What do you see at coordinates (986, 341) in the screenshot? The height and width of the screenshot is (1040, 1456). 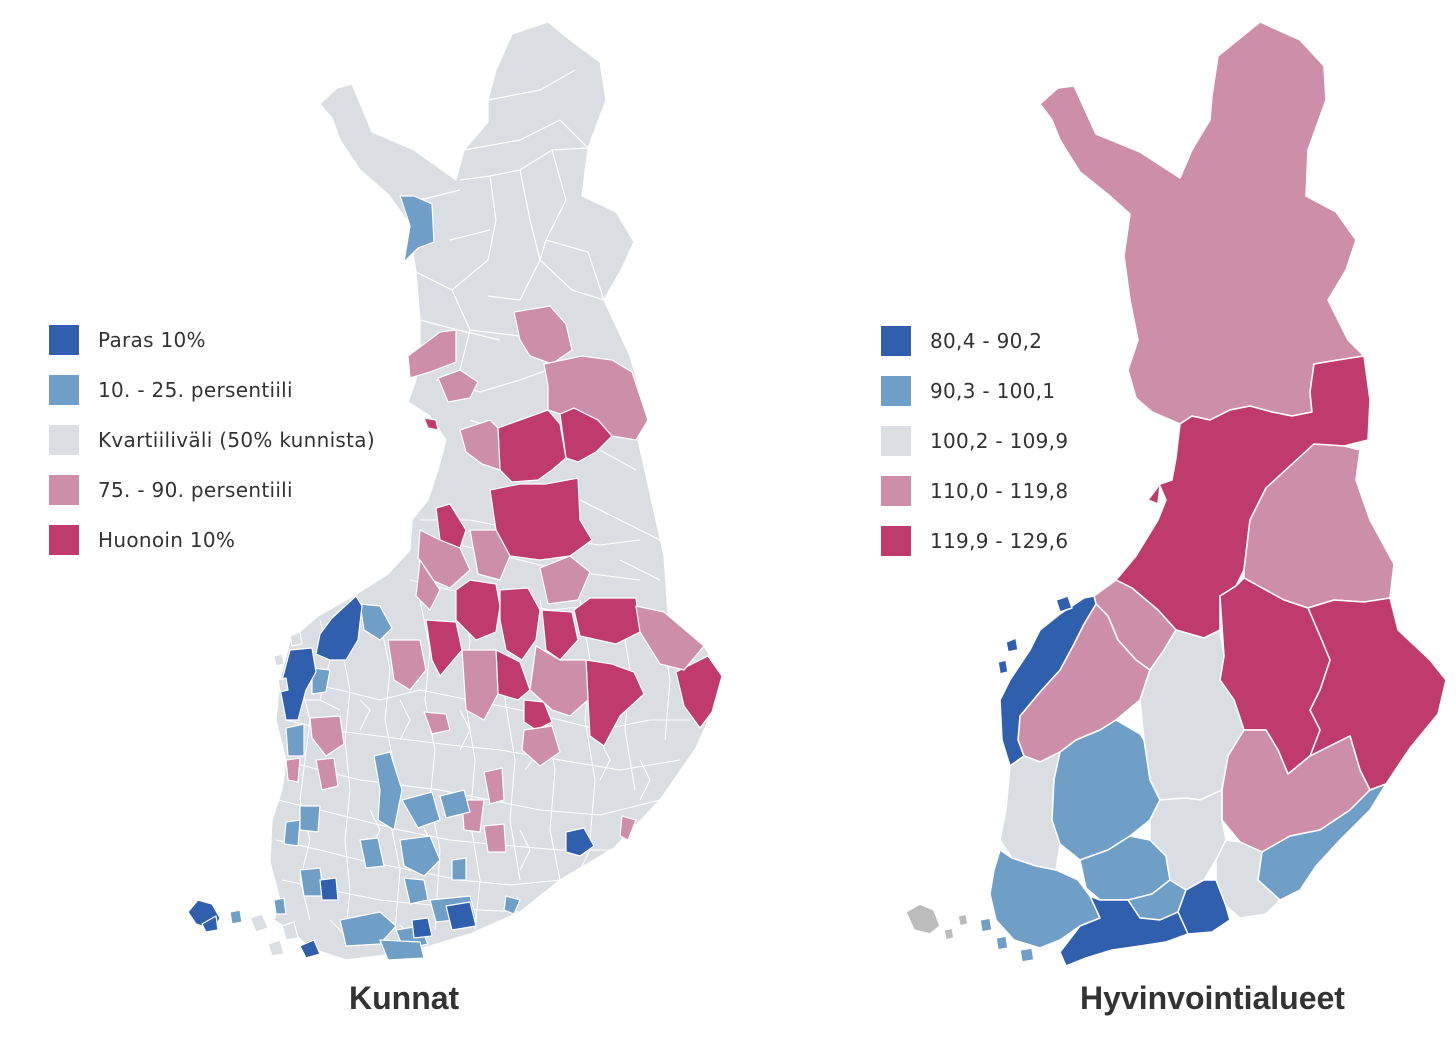 I see `legend-label: 80,4 - 90,2` at bounding box center [986, 341].